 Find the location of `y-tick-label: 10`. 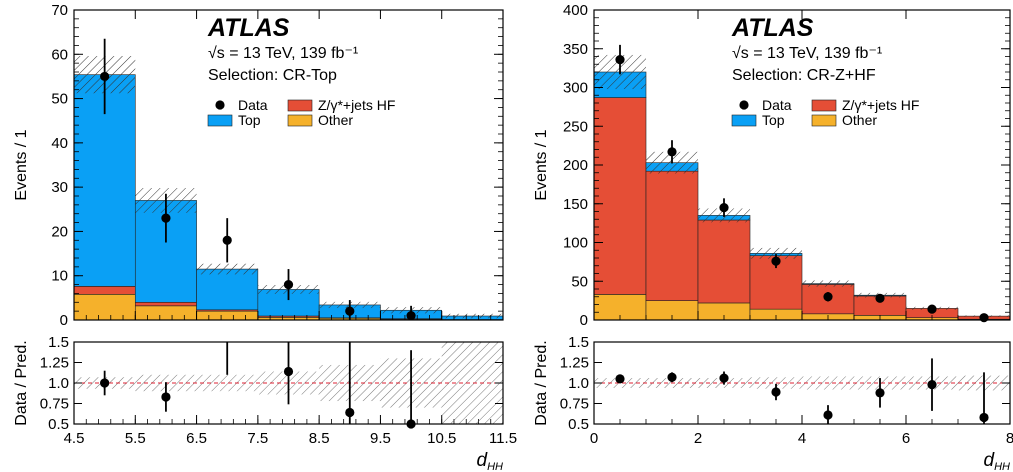

y-tick-label: 10 is located at coordinates (59, 276).